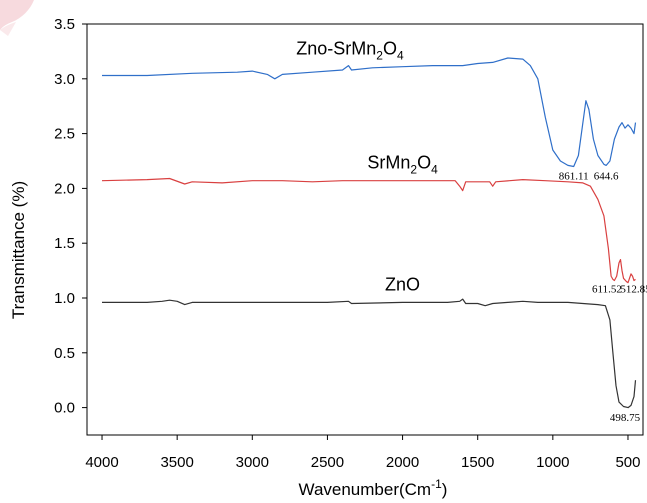 This screenshot has width=647, height=503. I want to click on y-tick-label: 0.5, so click(64, 353).